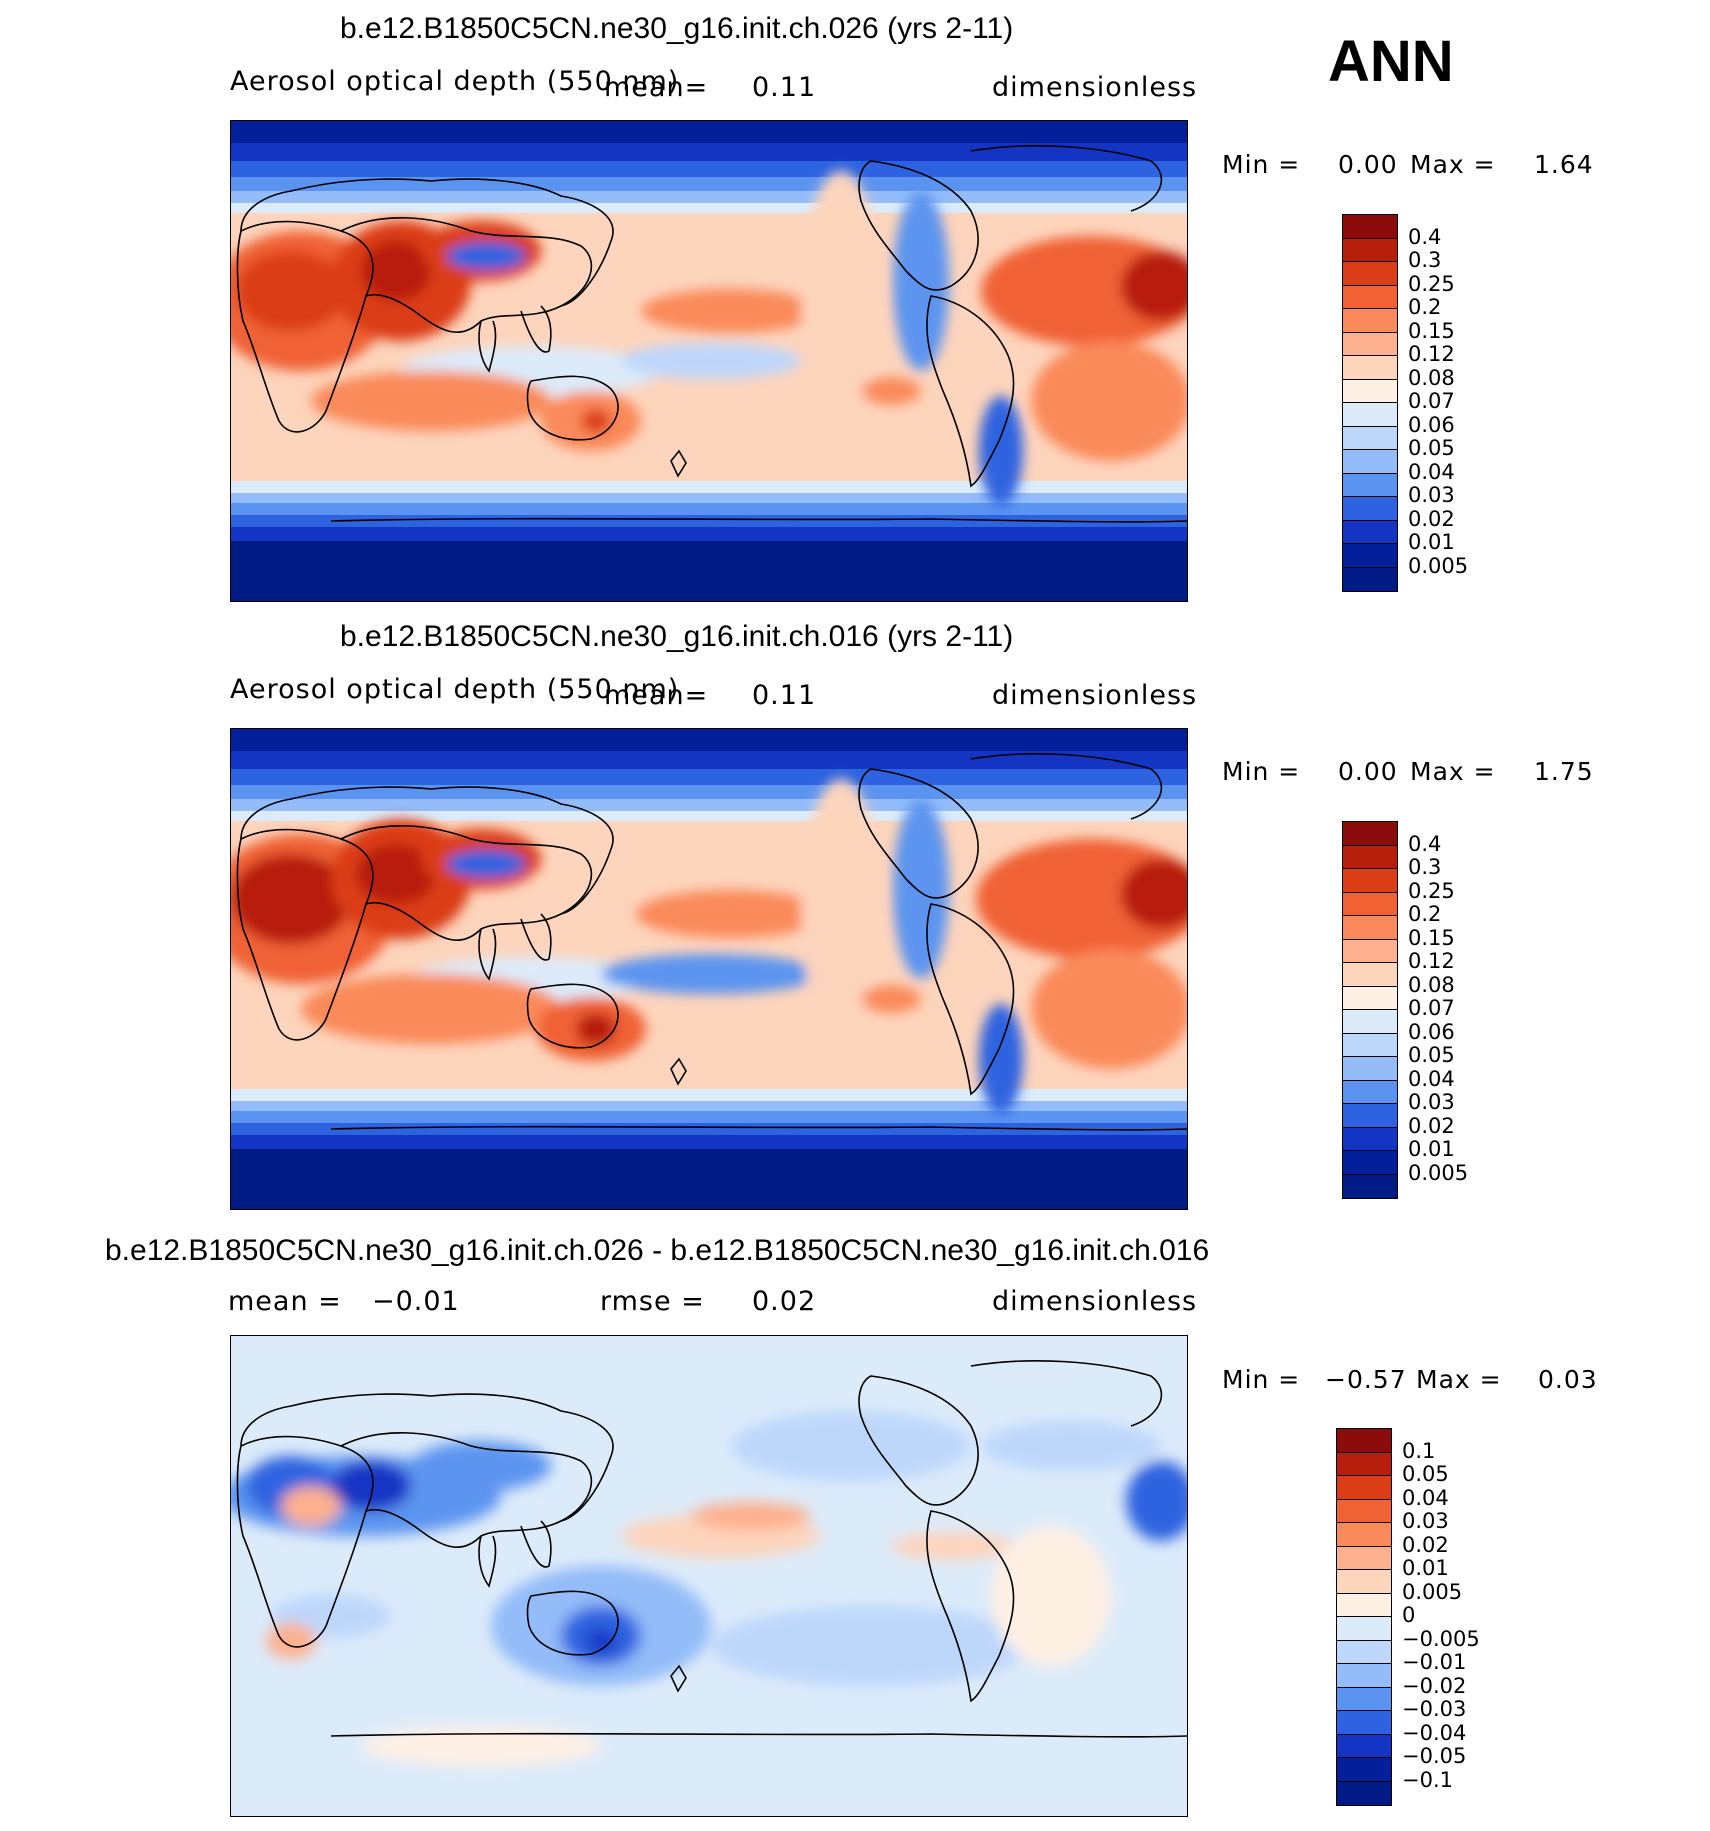  What do you see at coordinates (1434, 1756) in the screenshot?
I see `colorbar-tick-label: −0.05` at bounding box center [1434, 1756].